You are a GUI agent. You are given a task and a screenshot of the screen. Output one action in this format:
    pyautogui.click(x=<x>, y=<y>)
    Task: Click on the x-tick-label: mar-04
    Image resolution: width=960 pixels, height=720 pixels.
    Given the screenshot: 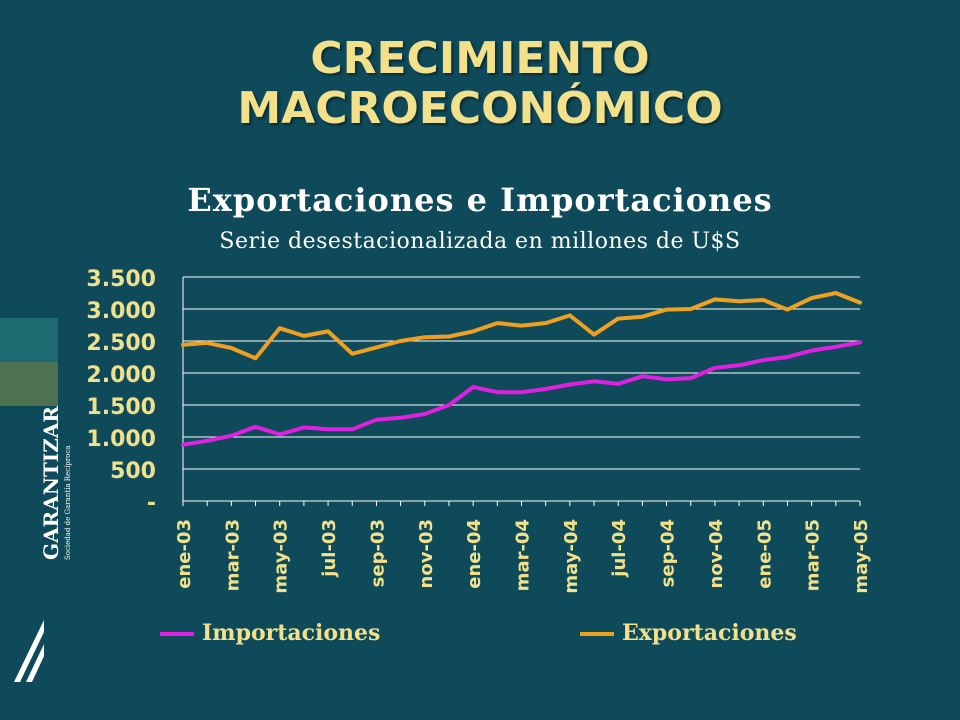 What is the action you would take?
    pyautogui.click(x=523, y=555)
    